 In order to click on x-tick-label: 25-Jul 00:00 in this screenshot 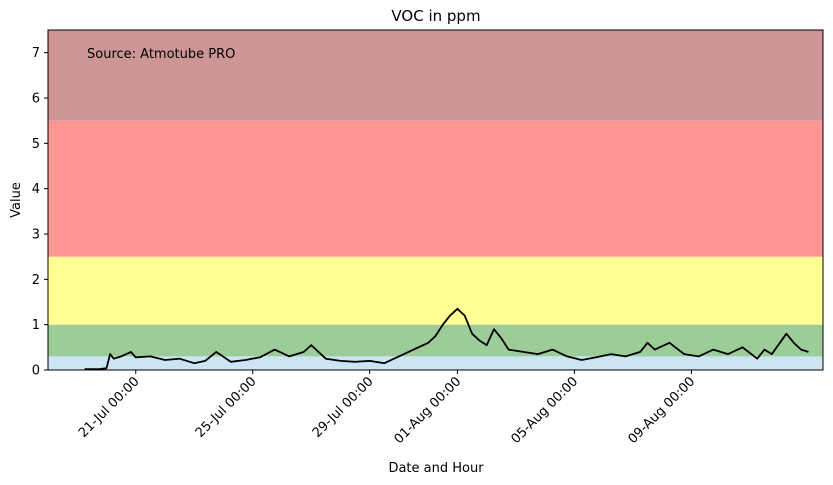, I will do `click(226, 407)`.